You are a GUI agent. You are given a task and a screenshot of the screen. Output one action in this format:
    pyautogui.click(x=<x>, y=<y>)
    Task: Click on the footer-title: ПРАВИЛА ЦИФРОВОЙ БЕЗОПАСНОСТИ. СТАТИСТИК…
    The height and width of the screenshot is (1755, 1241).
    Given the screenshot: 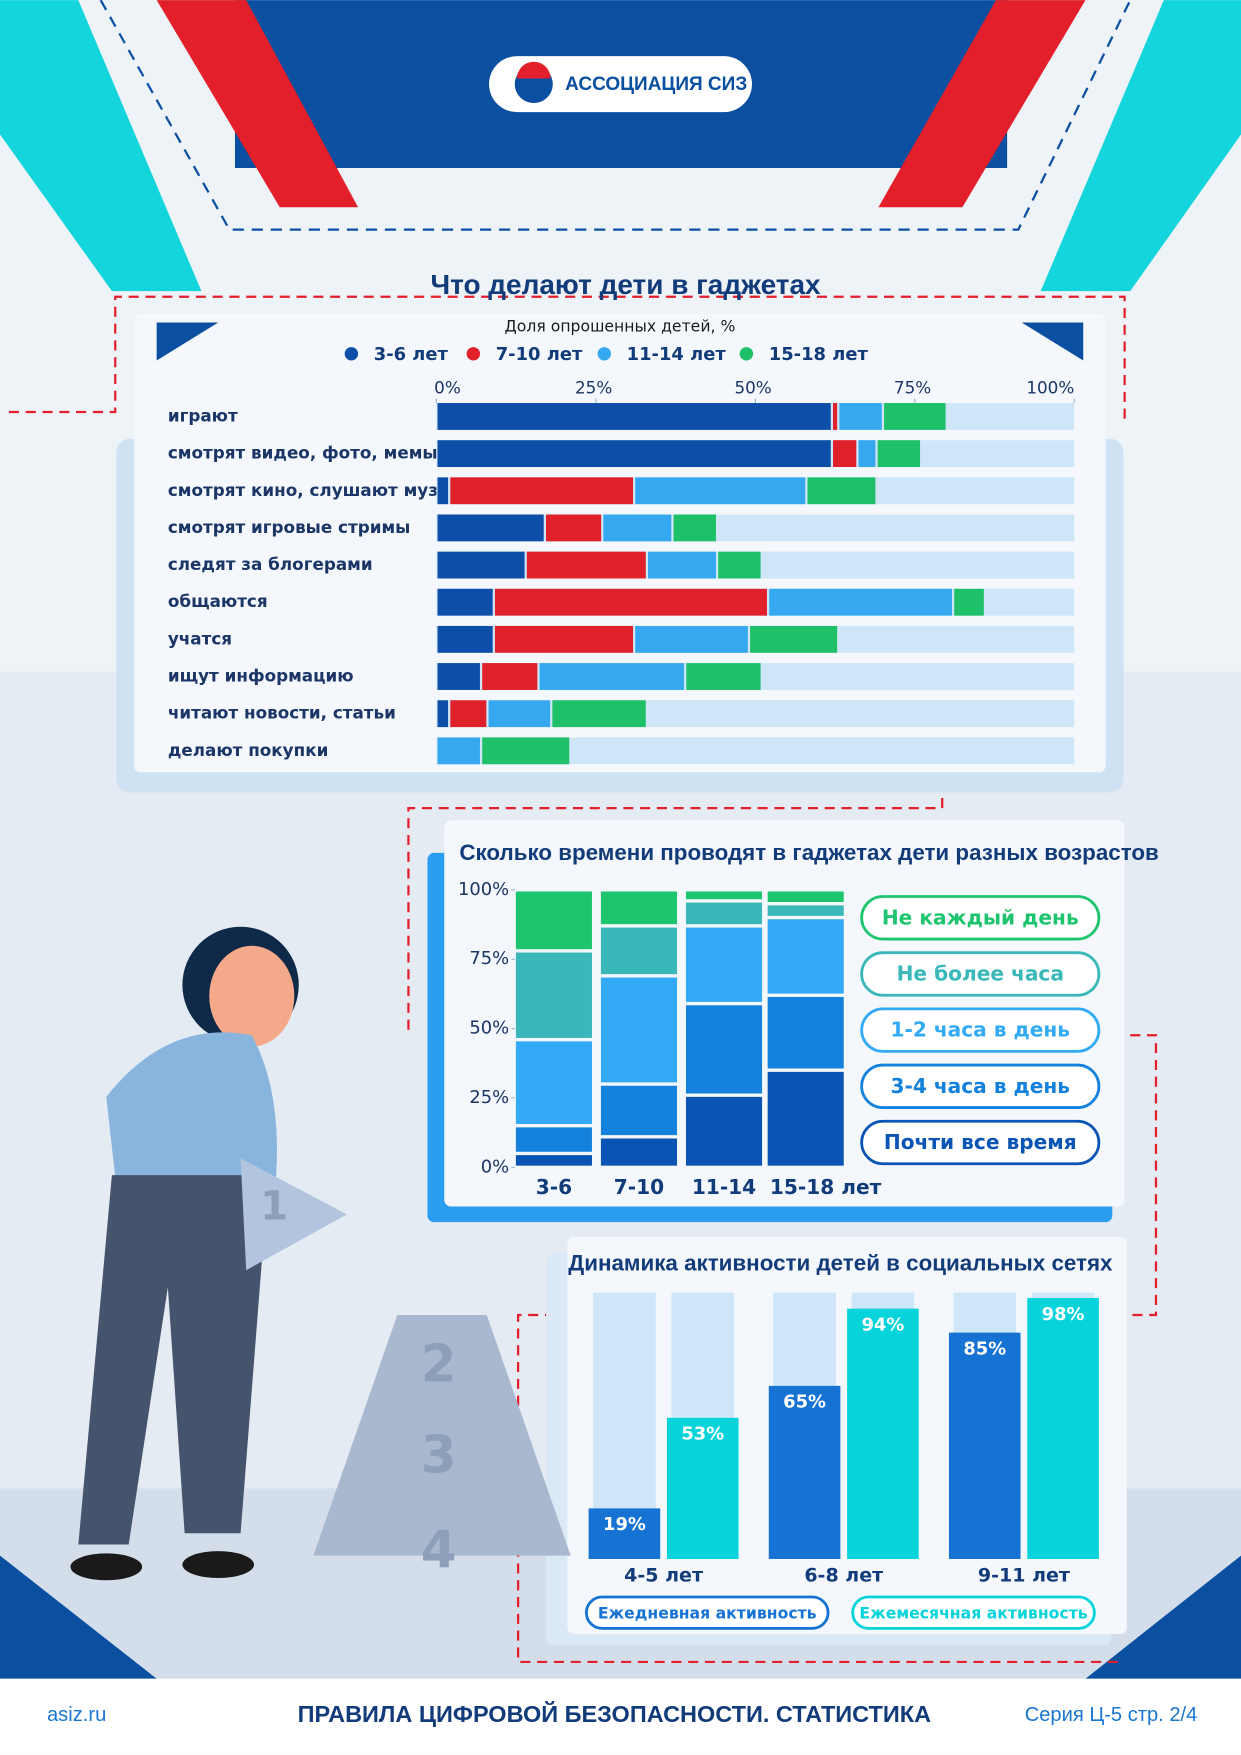 What is the action you would take?
    pyautogui.click(x=614, y=1713)
    